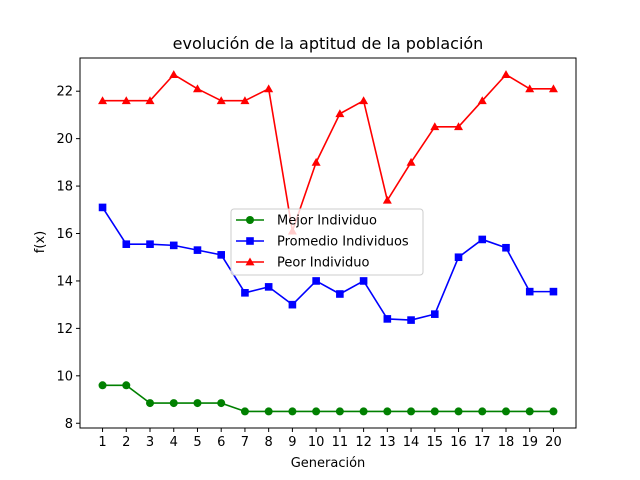 This screenshot has width=640, height=480. What do you see at coordinates (64, 329) in the screenshot?
I see `y-tick-label: 12` at bounding box center [64, 329].